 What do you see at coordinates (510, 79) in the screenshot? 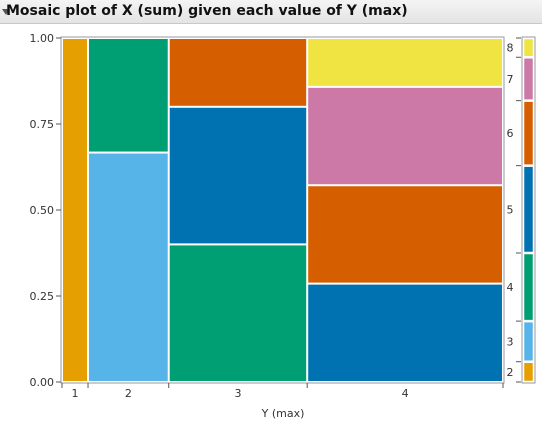
I see `legend-label: 7` at bounding box center [510, 79].